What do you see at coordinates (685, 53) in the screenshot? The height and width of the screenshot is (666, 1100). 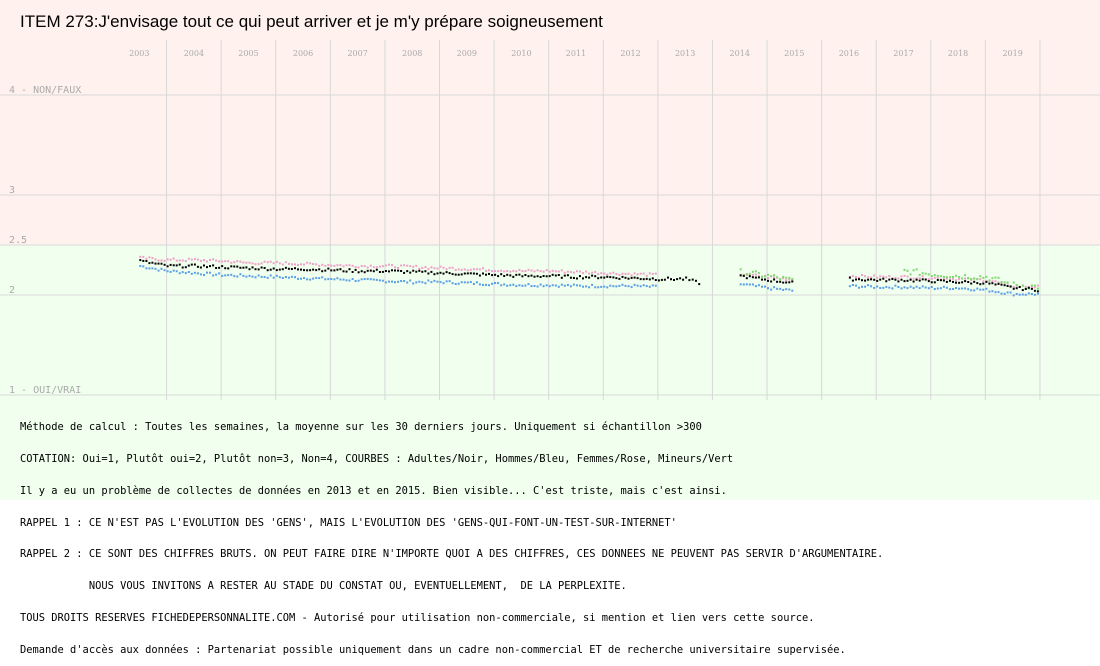 I see `x-tick-label: 2013` at bounding box center [685, 53].